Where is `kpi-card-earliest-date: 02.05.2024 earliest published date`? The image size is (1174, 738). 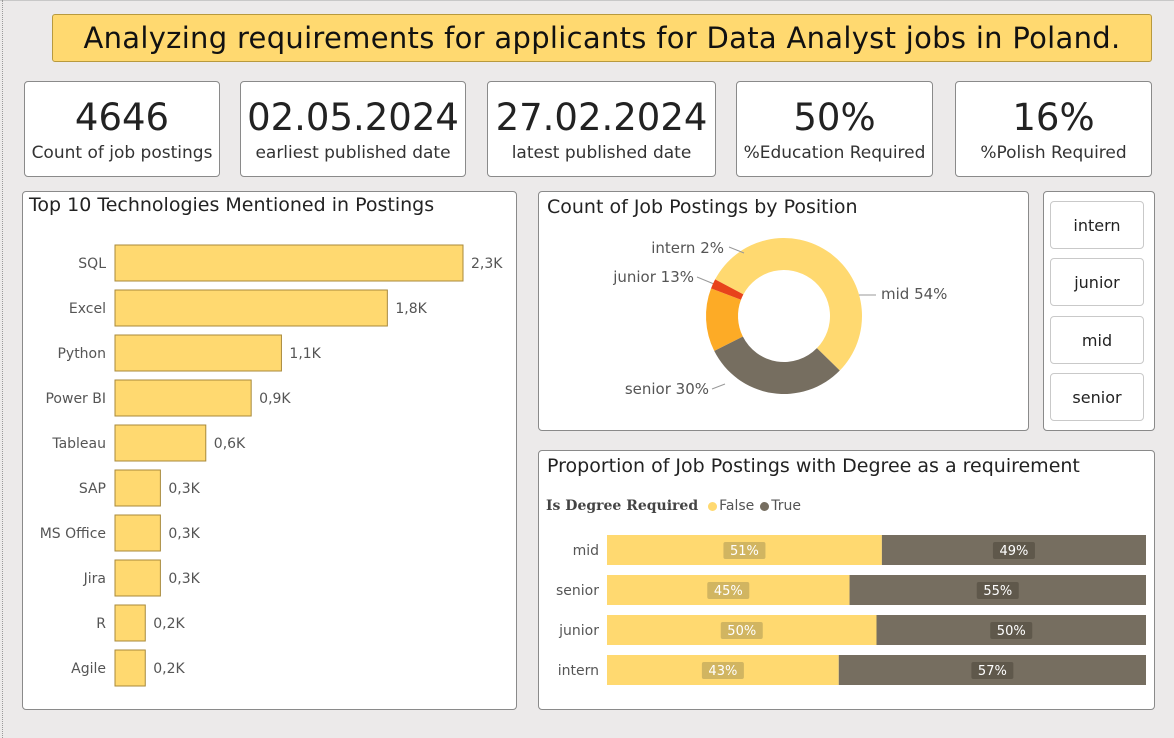
kpi-card-earliest-date: 02.05.2024 earliest published date is located at coordinates (353, 129).